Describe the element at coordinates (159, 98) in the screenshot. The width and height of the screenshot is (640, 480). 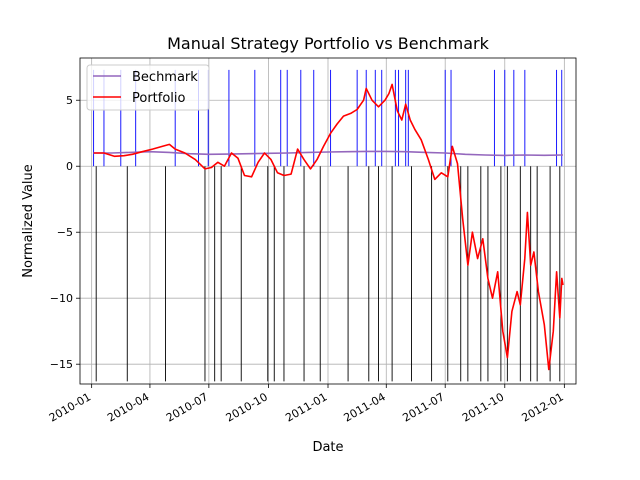
I see `legend-label-portfolio: Portfolio` at that location.